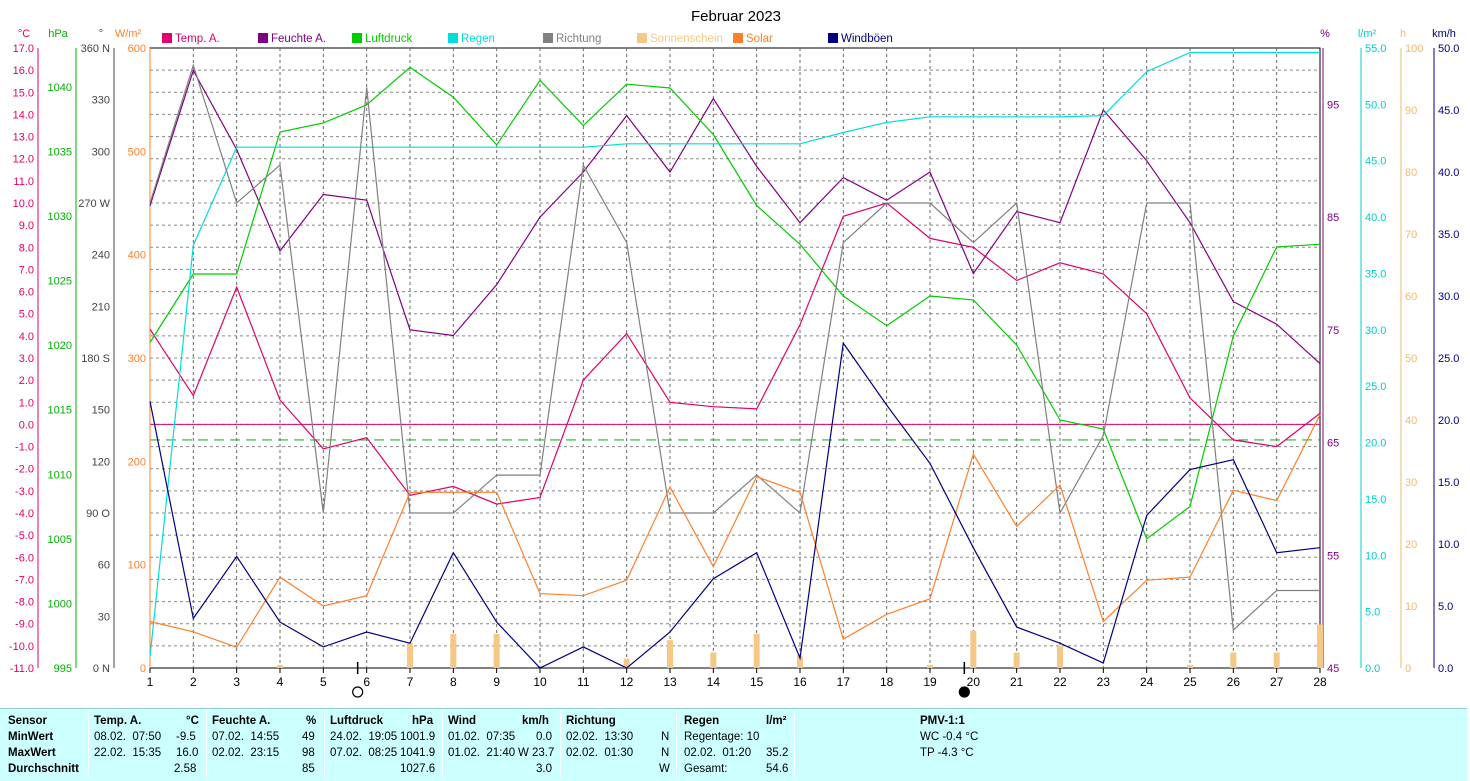 Image resolution: width=1470 pixels, height=781 pixels. I want to click on press-axis-tick-label: 1040, so click(60, 88).